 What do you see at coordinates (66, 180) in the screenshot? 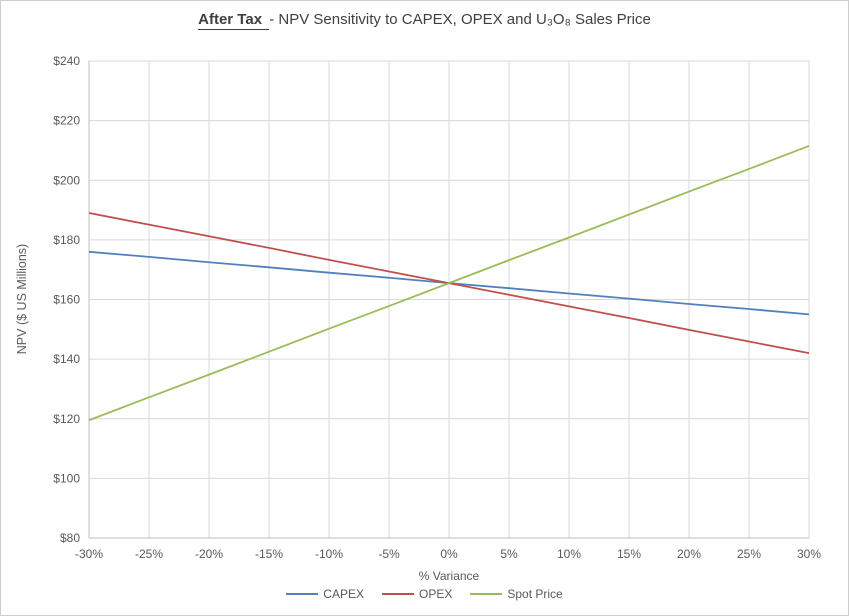
I see `y-tick-label: $200` at bounding box center [66, 180].